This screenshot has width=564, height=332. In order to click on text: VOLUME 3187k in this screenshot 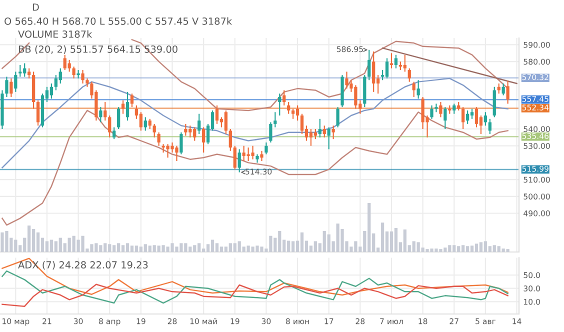, I will do `click(55, 34)`.